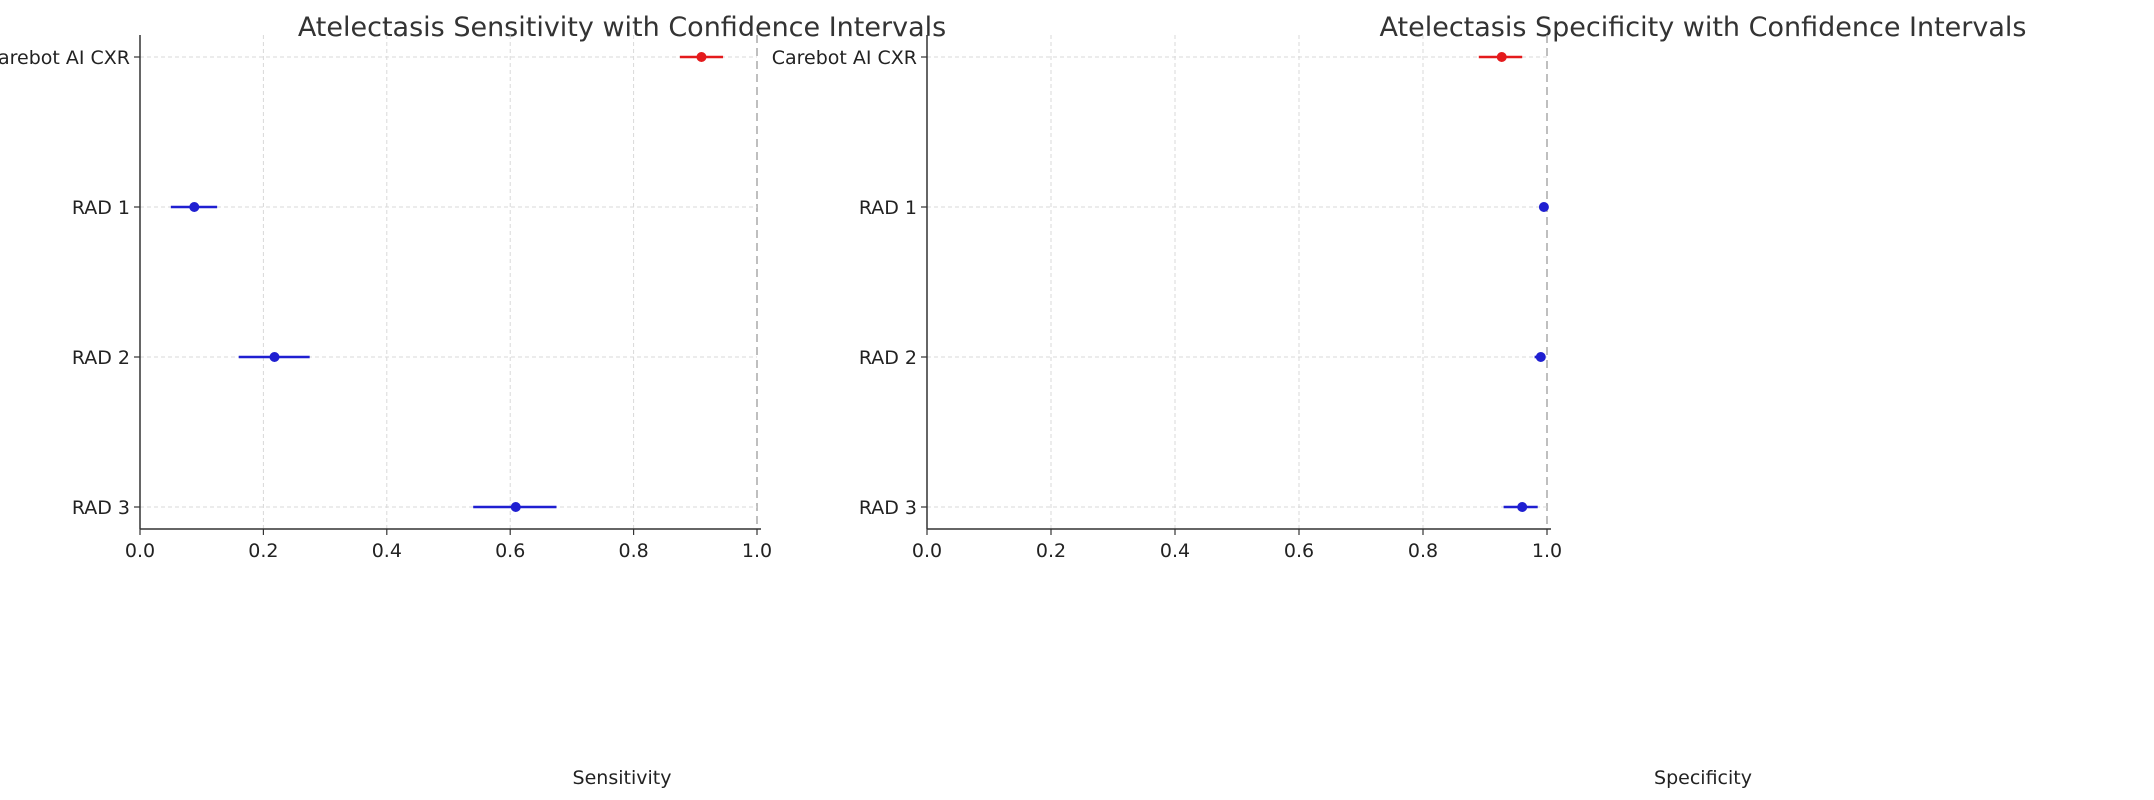 The width and height of the screenshot is (2154, 800). What do you see at coordinates (701, 57) in the screenshot?
I see `sensitivity-point-carebot-ai-cxr` at bounding box center [701, 57].